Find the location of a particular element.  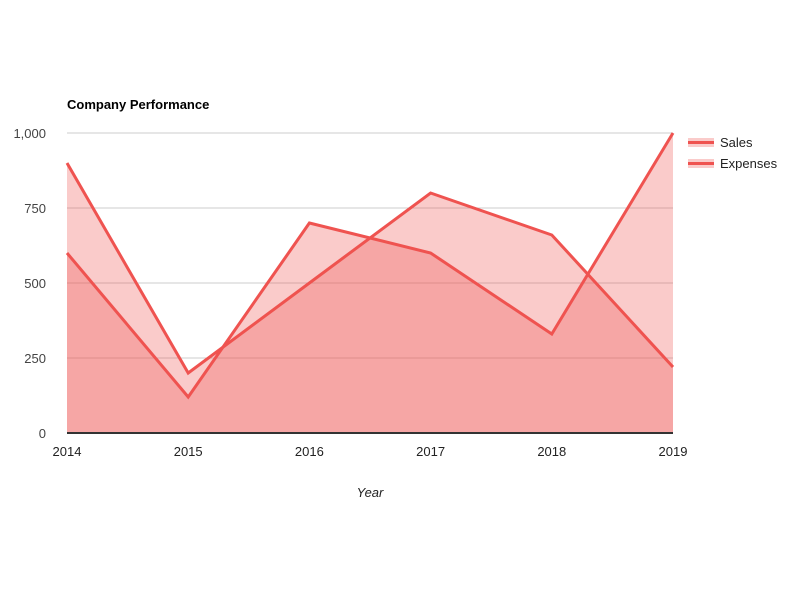

x-axis-tick-label: 2017 is located at coordinates (431, 451).